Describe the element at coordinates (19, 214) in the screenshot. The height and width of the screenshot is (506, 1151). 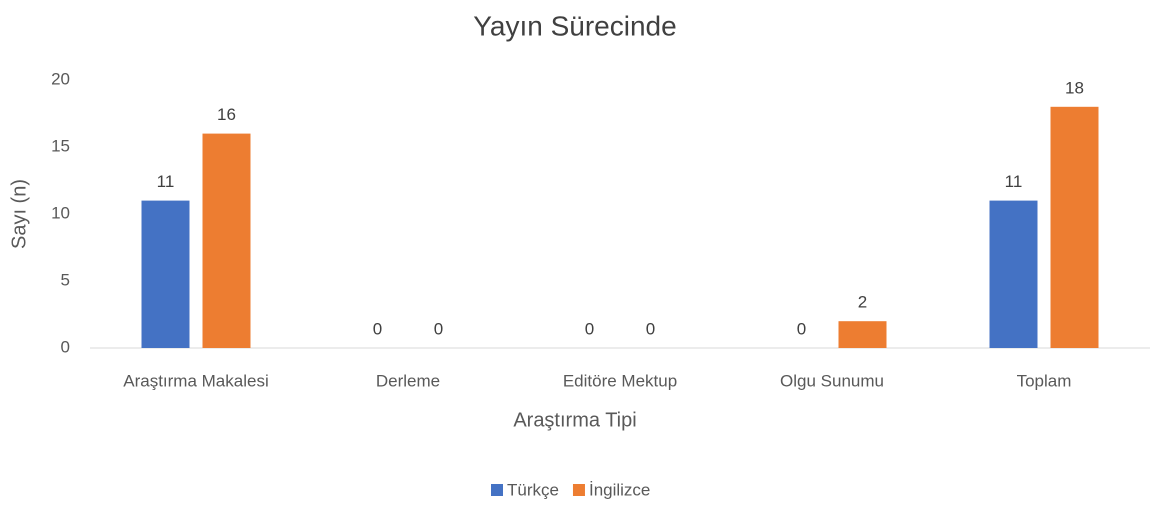
I see `y-axis-title: Sayı (n)` at that location.